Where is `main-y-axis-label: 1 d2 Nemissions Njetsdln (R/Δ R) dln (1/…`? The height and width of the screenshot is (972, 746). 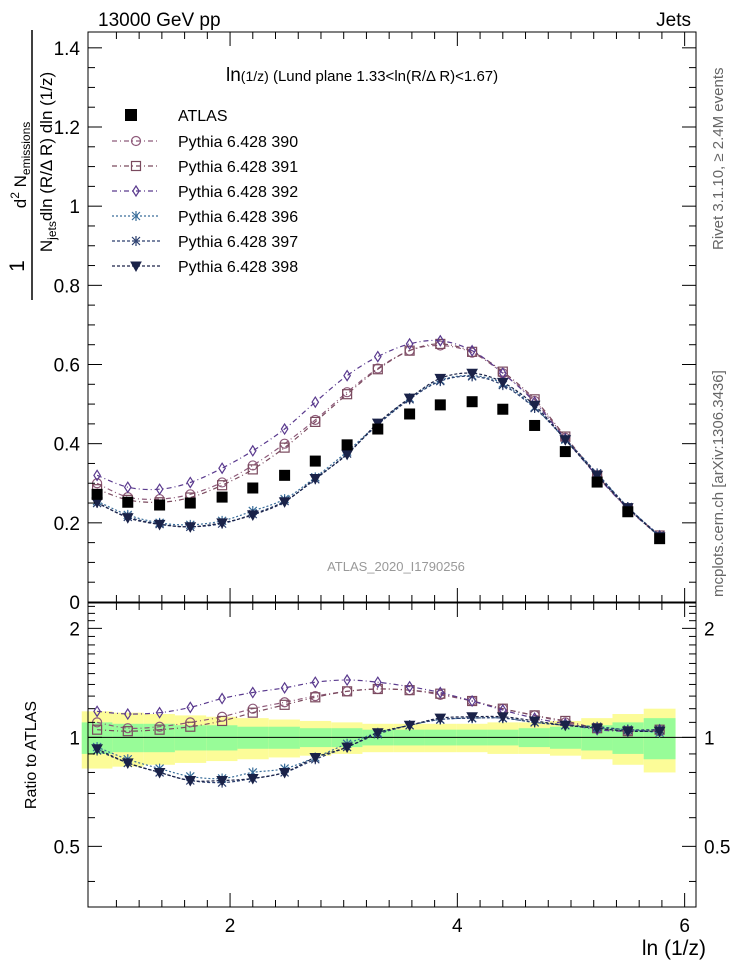 main-y-axis-label: 1 d2 Nemissions Njetsdln (R/Δ R) dln (1/… is located at coordinates (32, 165).